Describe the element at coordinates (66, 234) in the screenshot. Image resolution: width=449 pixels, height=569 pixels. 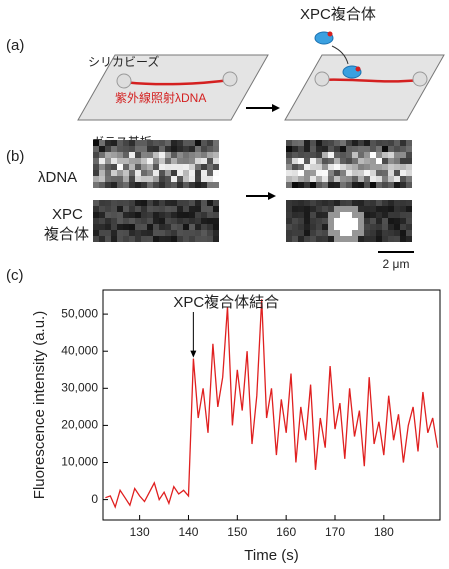
I see `row-label: 複合体` at that location.